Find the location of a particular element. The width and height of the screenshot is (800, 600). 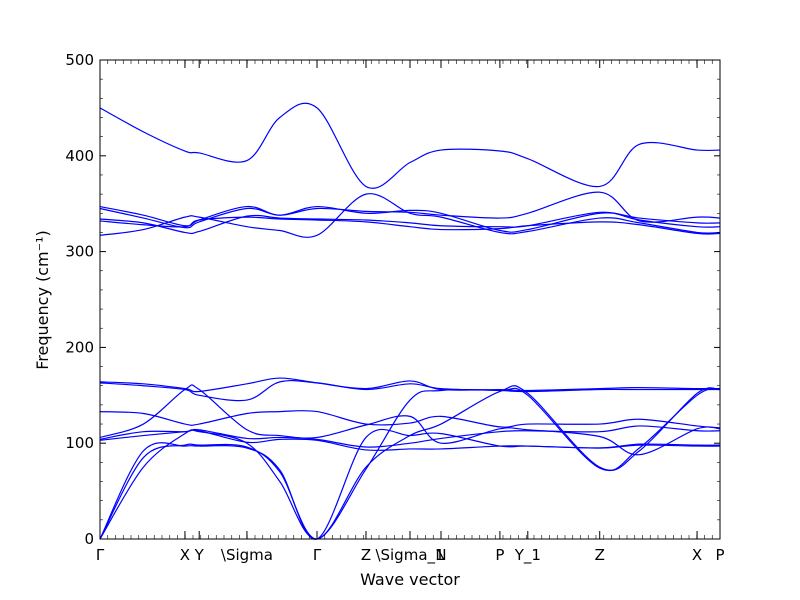

x-tick-label: \Sigma_1 is located at coordinates (409, 555).